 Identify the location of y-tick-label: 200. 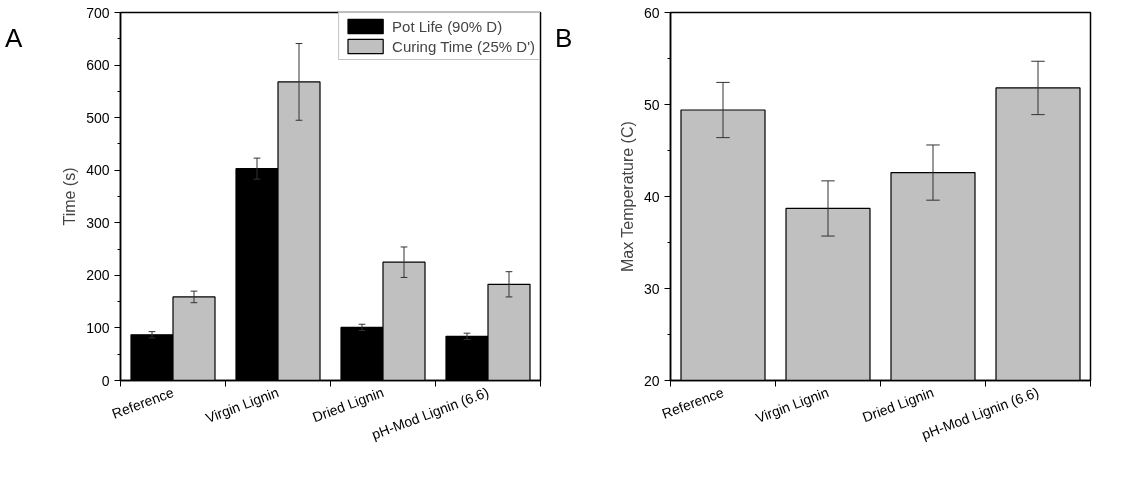
(98, 275).